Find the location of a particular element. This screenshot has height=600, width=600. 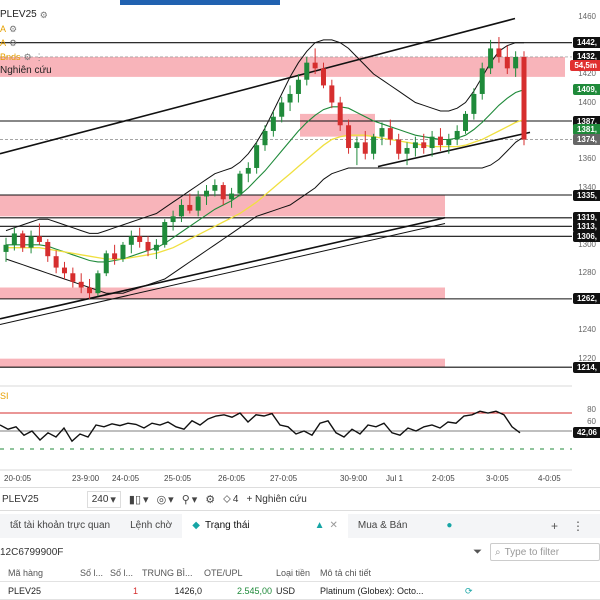

pin-icon: ◆ is located at coordinates (196, 525).